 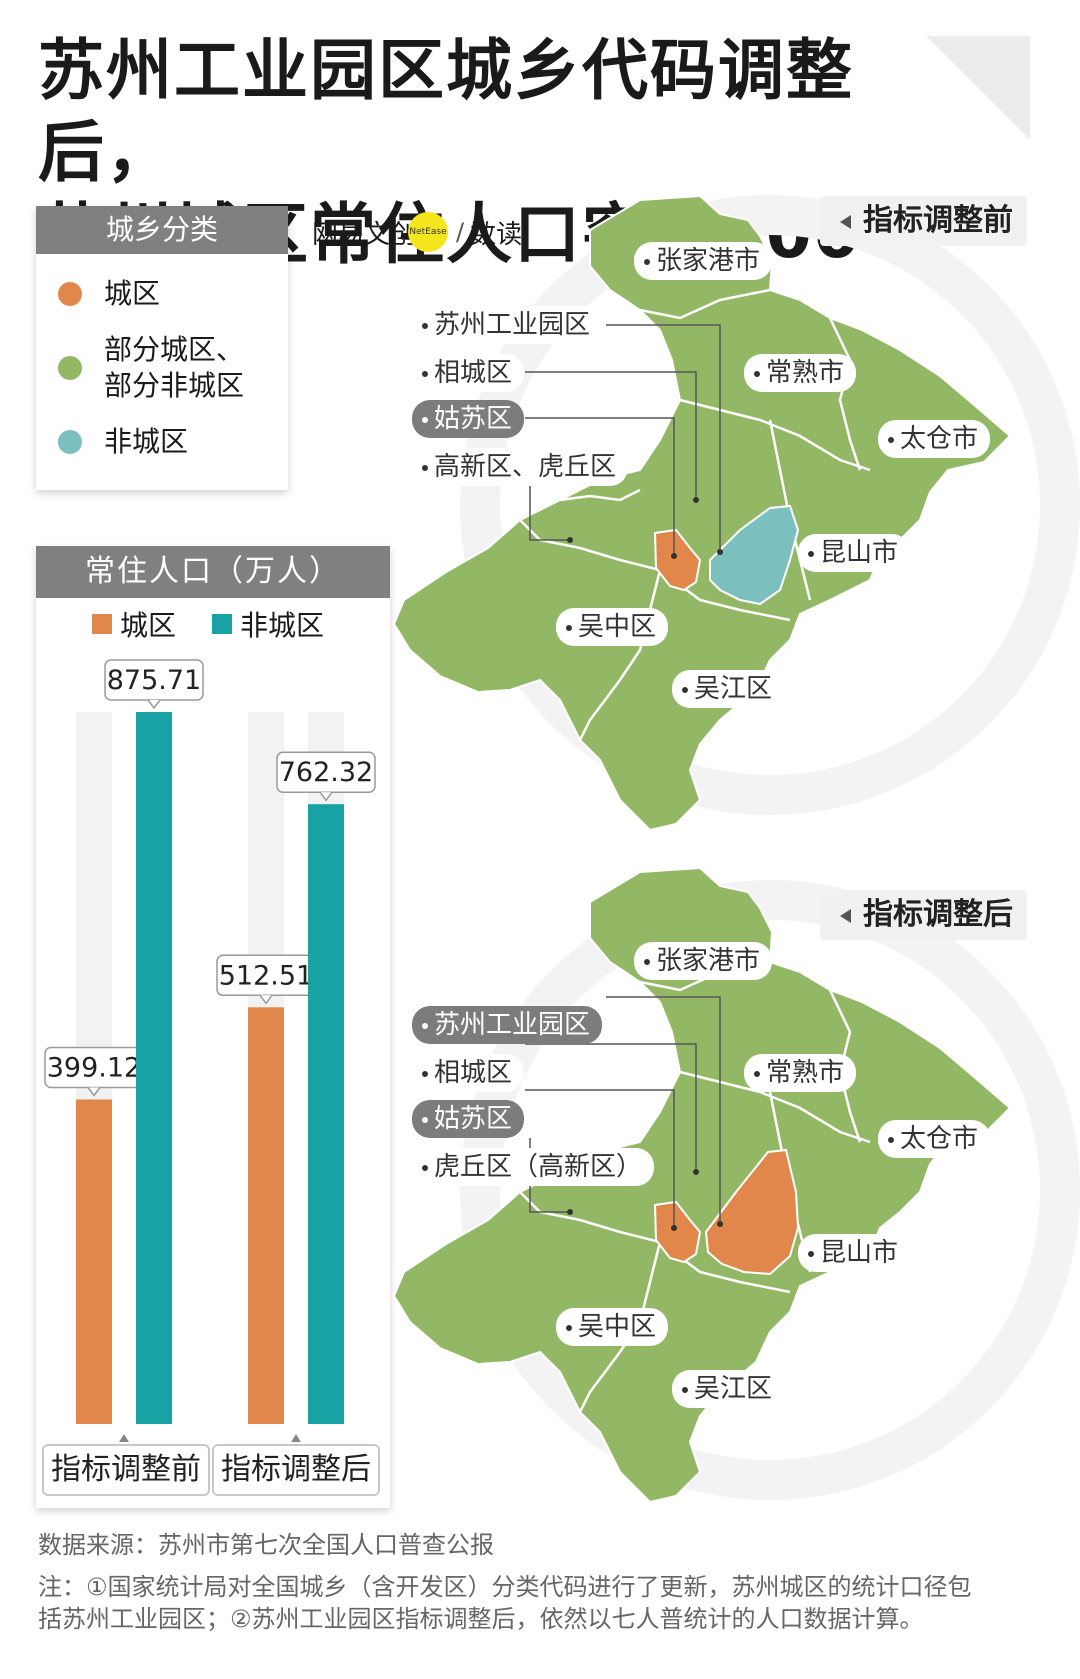 I want to click on brand-sun-icon: NetEase, so click(x=428, y=232).